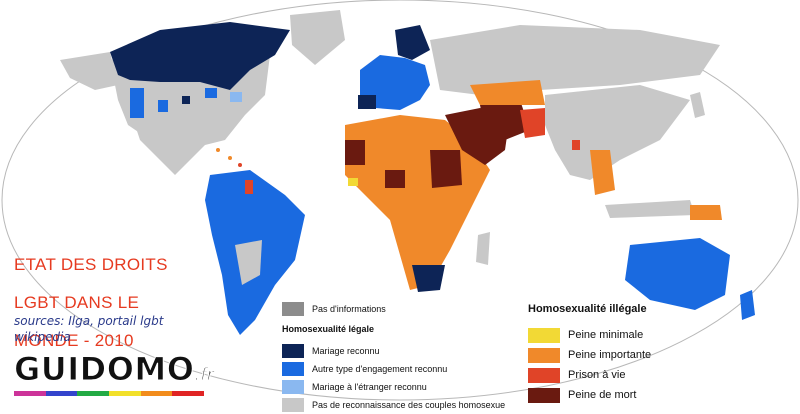 The height and width of the screenshot is (414, 800). What do you see at coordinates (576, 145) in the screenshot?
I see `region-bangladesh` at bounding box center [576, 145].